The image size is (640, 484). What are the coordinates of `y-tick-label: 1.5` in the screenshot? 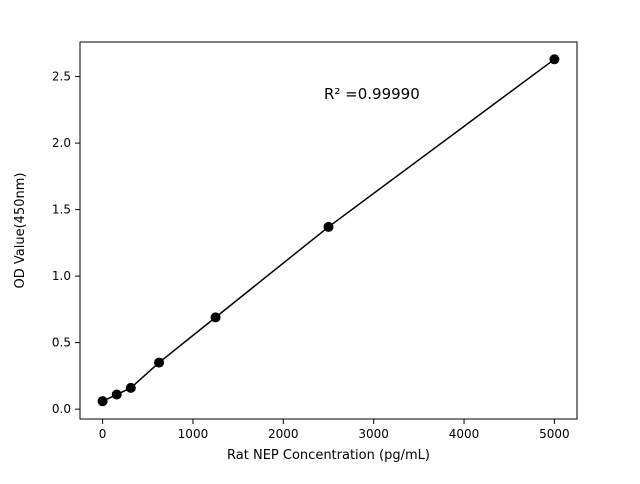 It's located at (61, 210).